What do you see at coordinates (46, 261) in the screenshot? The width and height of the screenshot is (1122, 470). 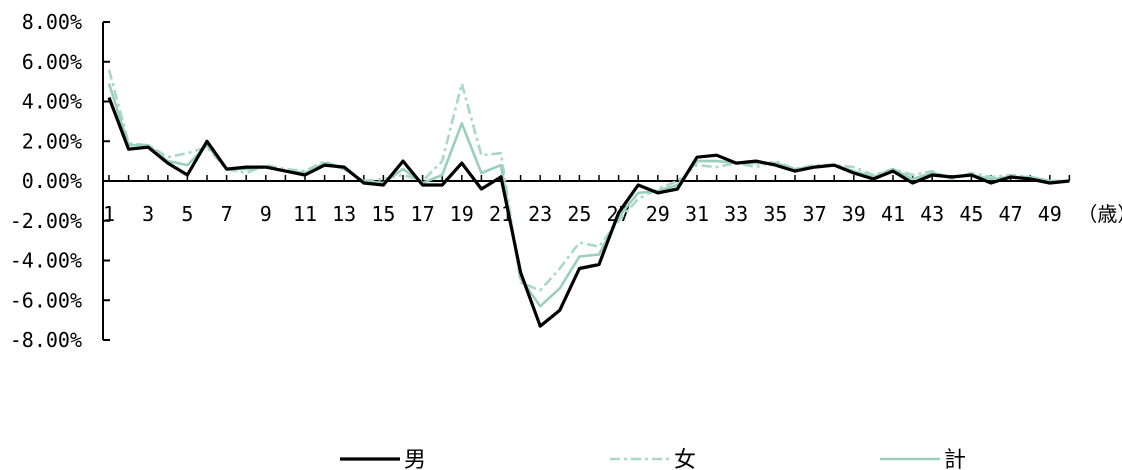 I see `y-tick-label: -4.00%` at bounding box center [46, 261].